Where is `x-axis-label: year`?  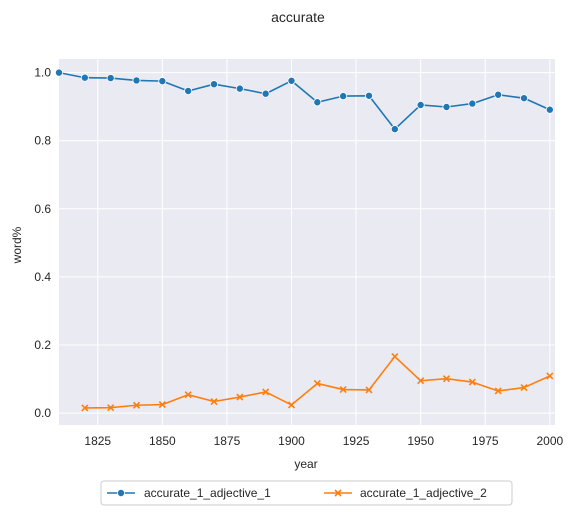 x-axis-label: year is located at coordinates (305, 464).